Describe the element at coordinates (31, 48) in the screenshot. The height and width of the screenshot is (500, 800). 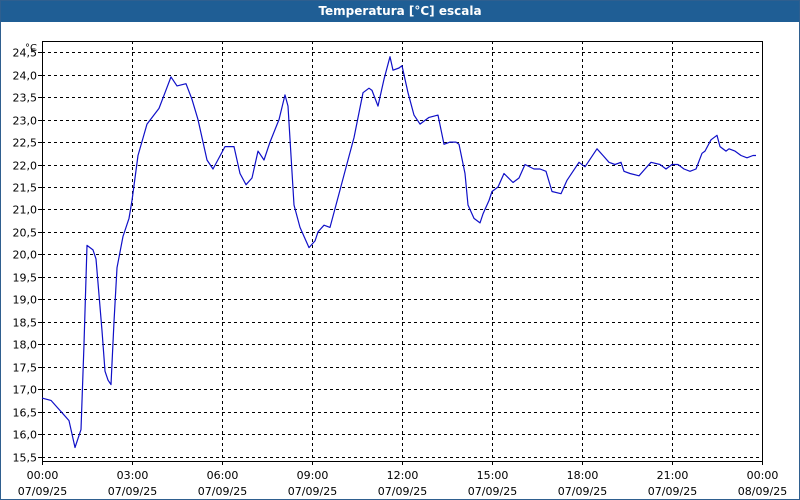
I see `y-unit-label: °C` at that location.